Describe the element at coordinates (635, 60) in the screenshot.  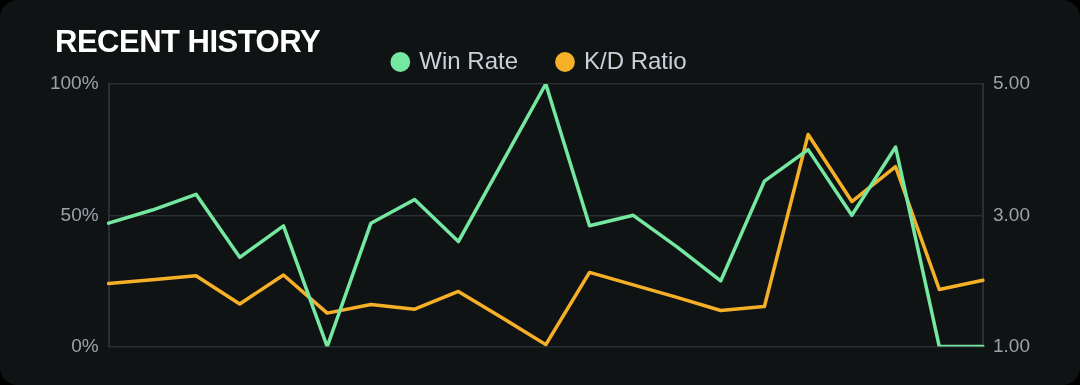
I see `legend-label: K/D Ratio` at that location.